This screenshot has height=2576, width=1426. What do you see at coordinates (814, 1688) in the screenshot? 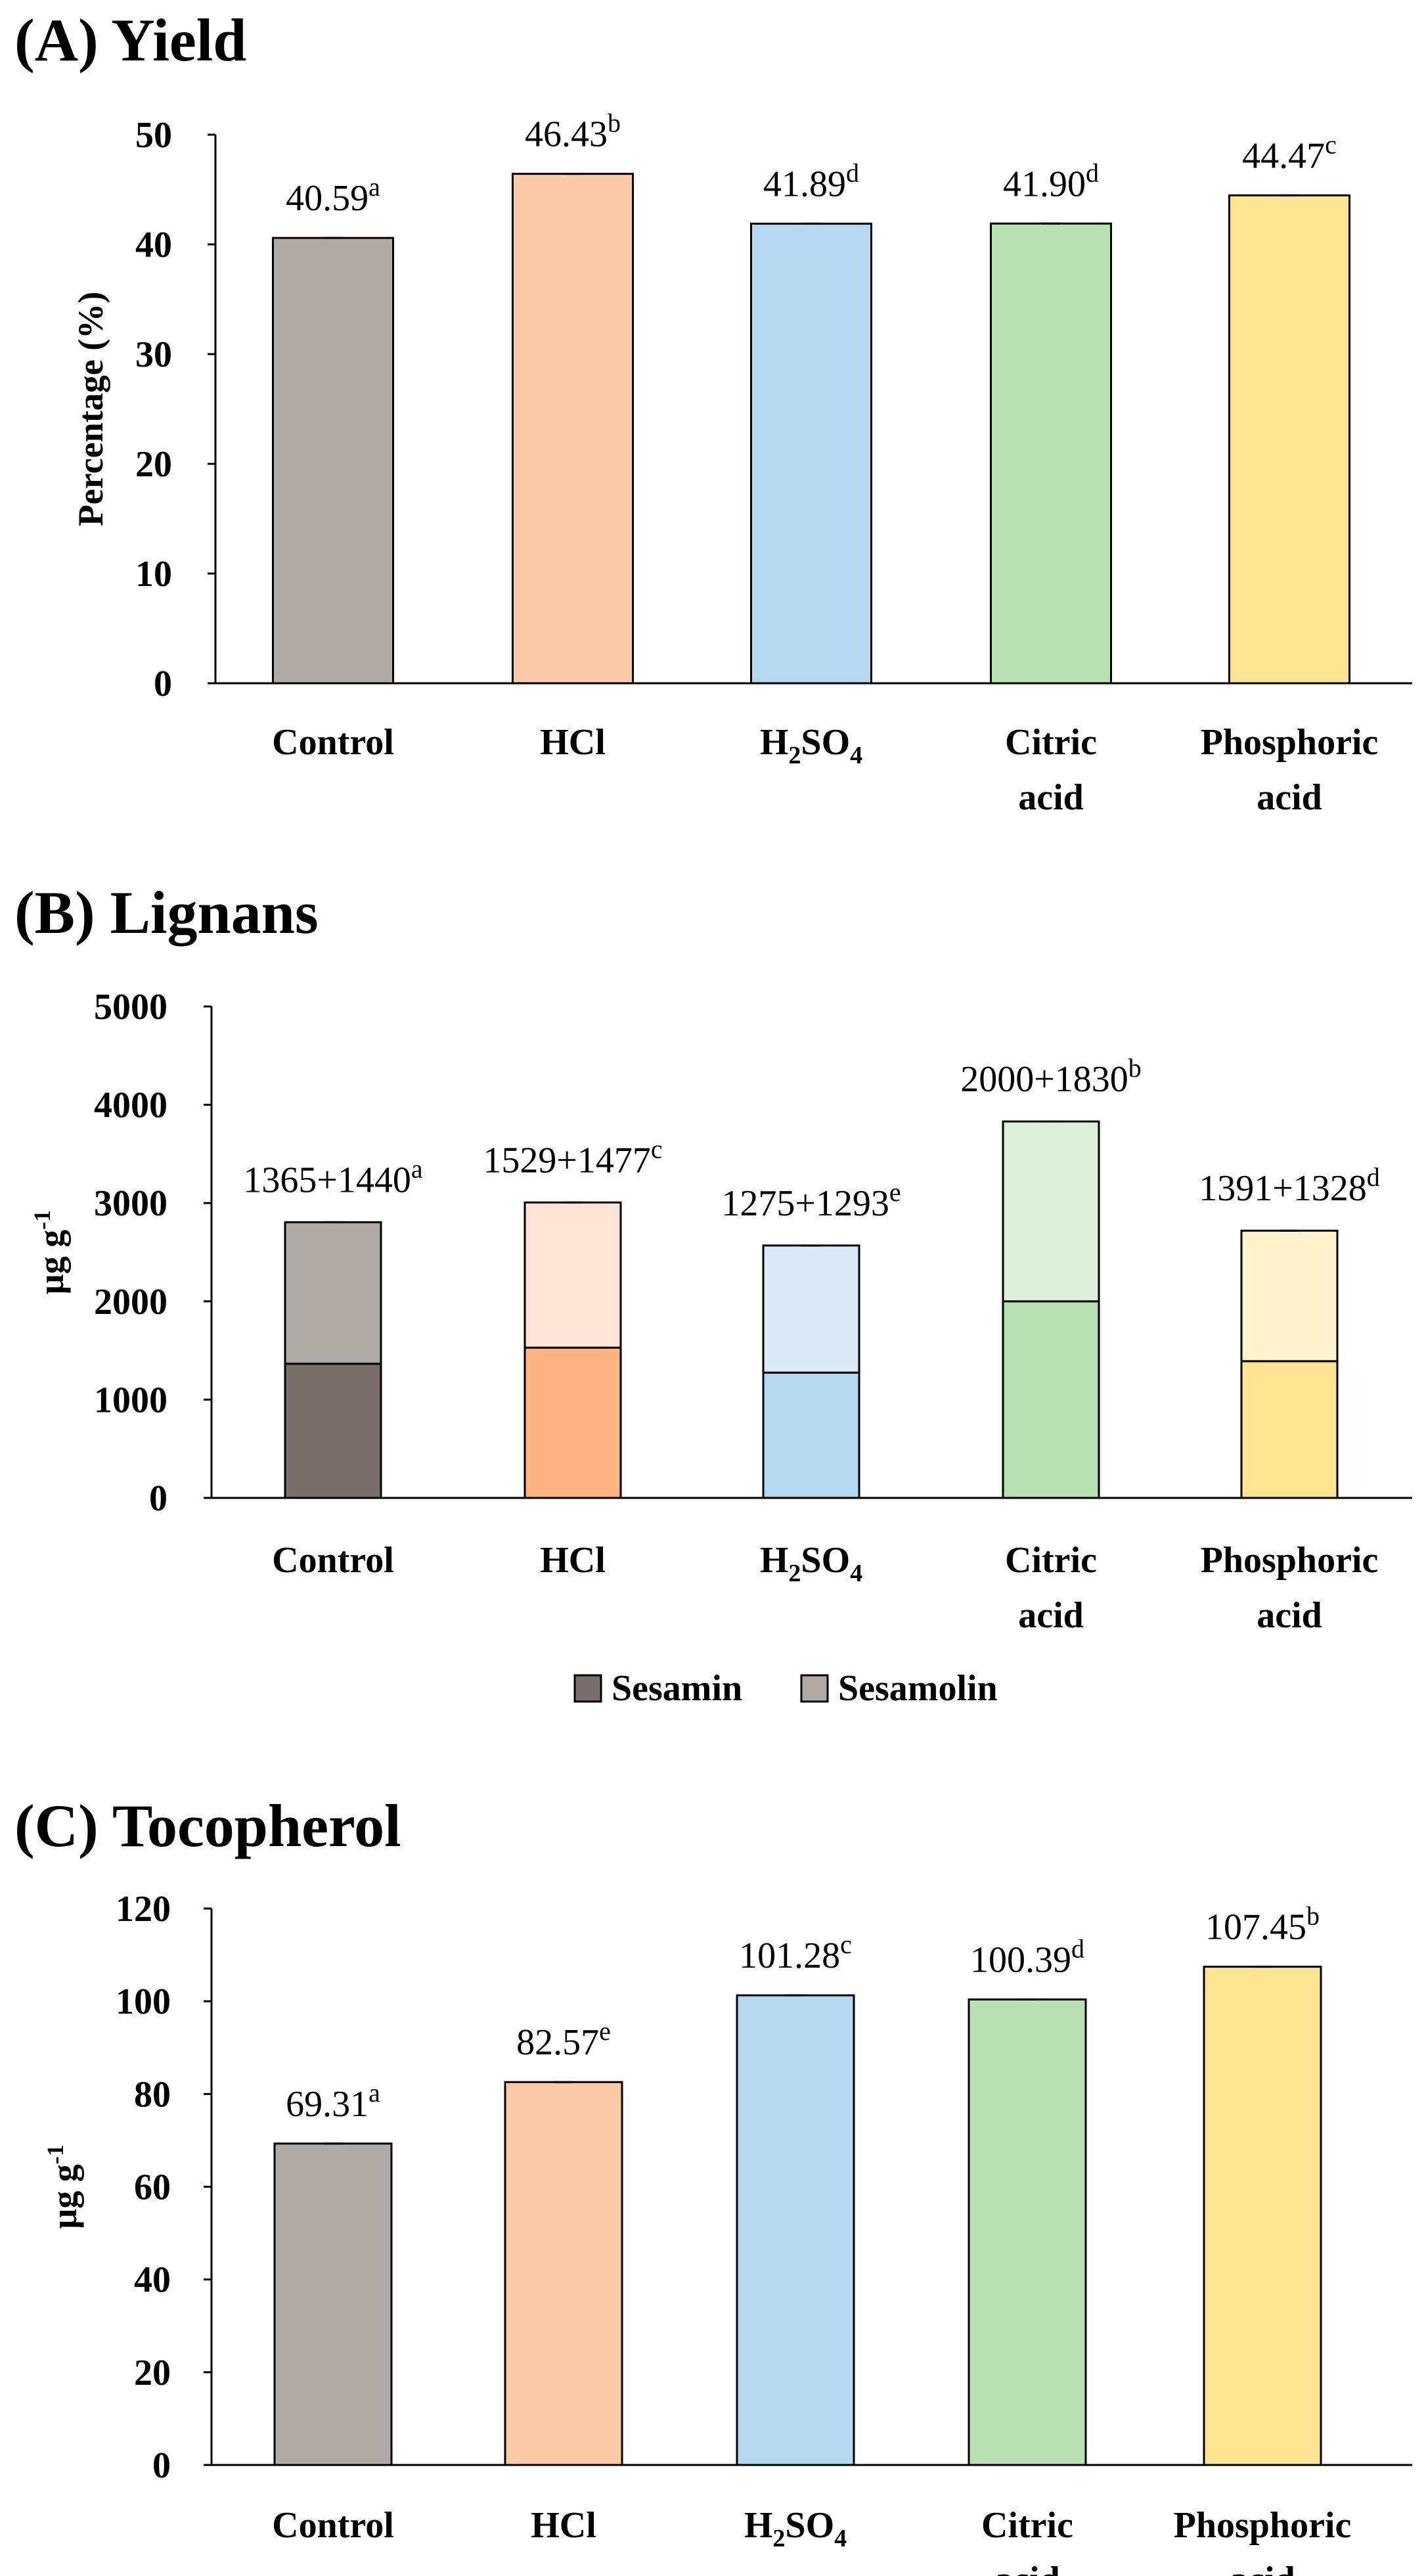
I see `legend-swatch-sesamolin` at bounding box center [814, 1688].